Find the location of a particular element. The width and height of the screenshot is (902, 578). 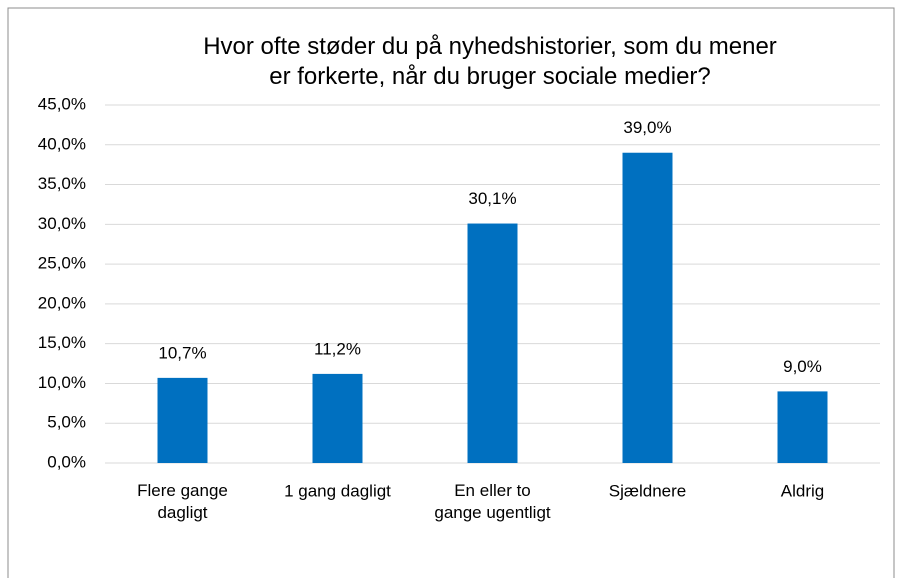

data-label: 30,1% is located at coordinates (492, 198).